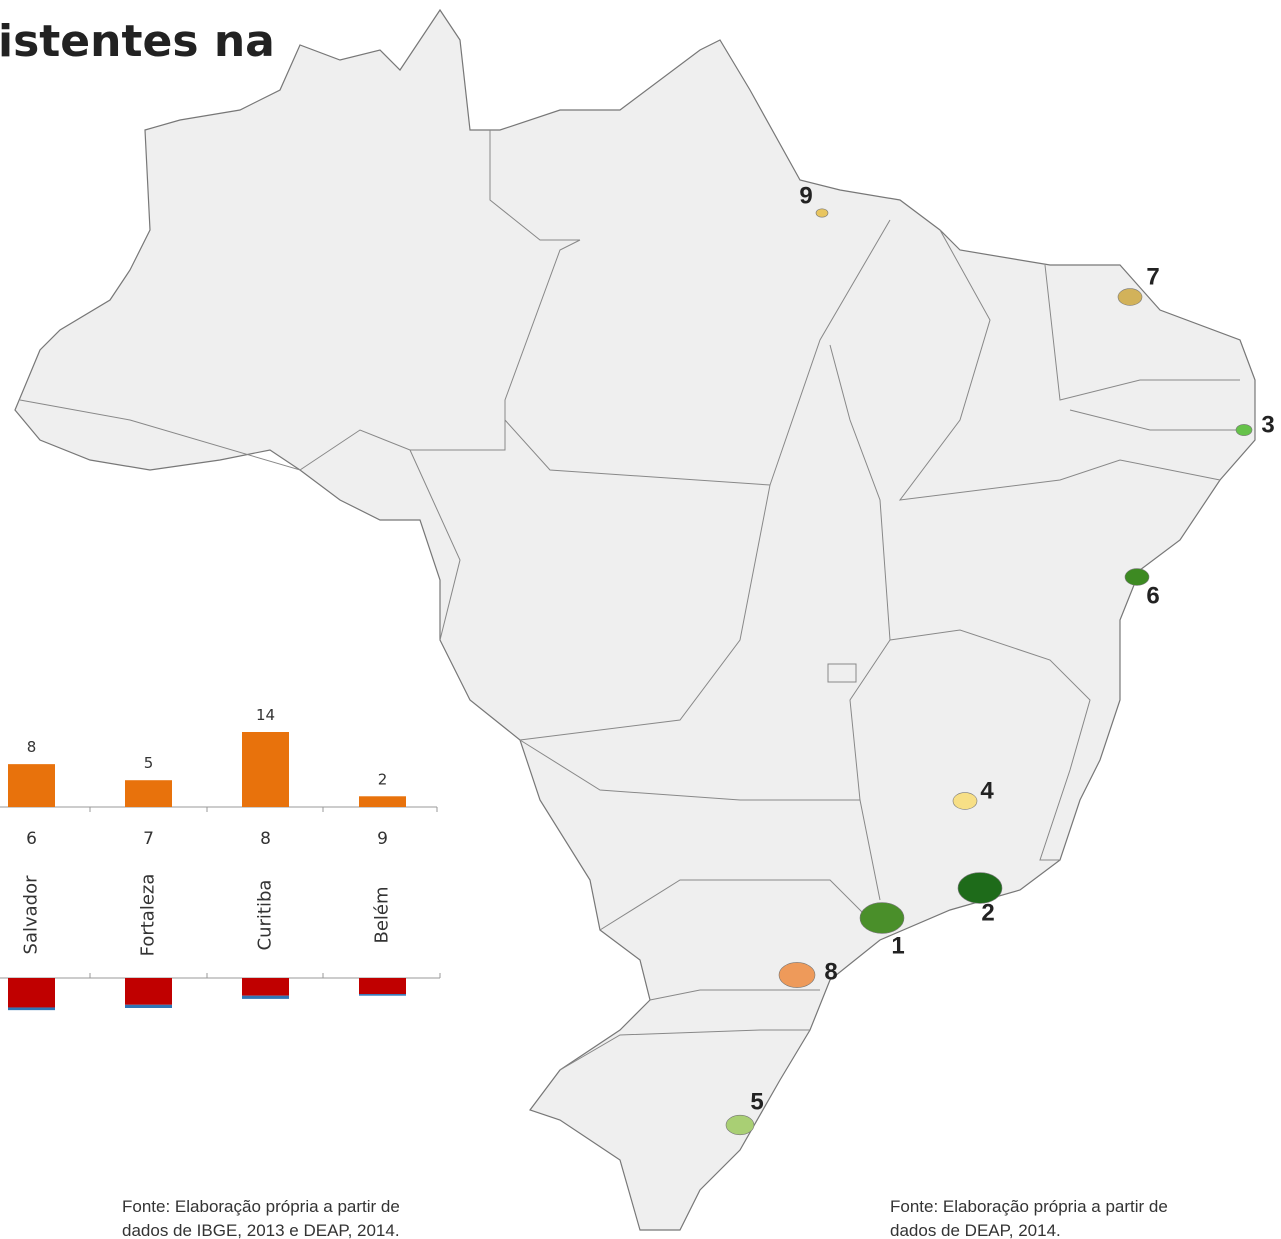  Describe the element at coordinates (842, 673) in the screenshot. I see `federal-district` at that location.